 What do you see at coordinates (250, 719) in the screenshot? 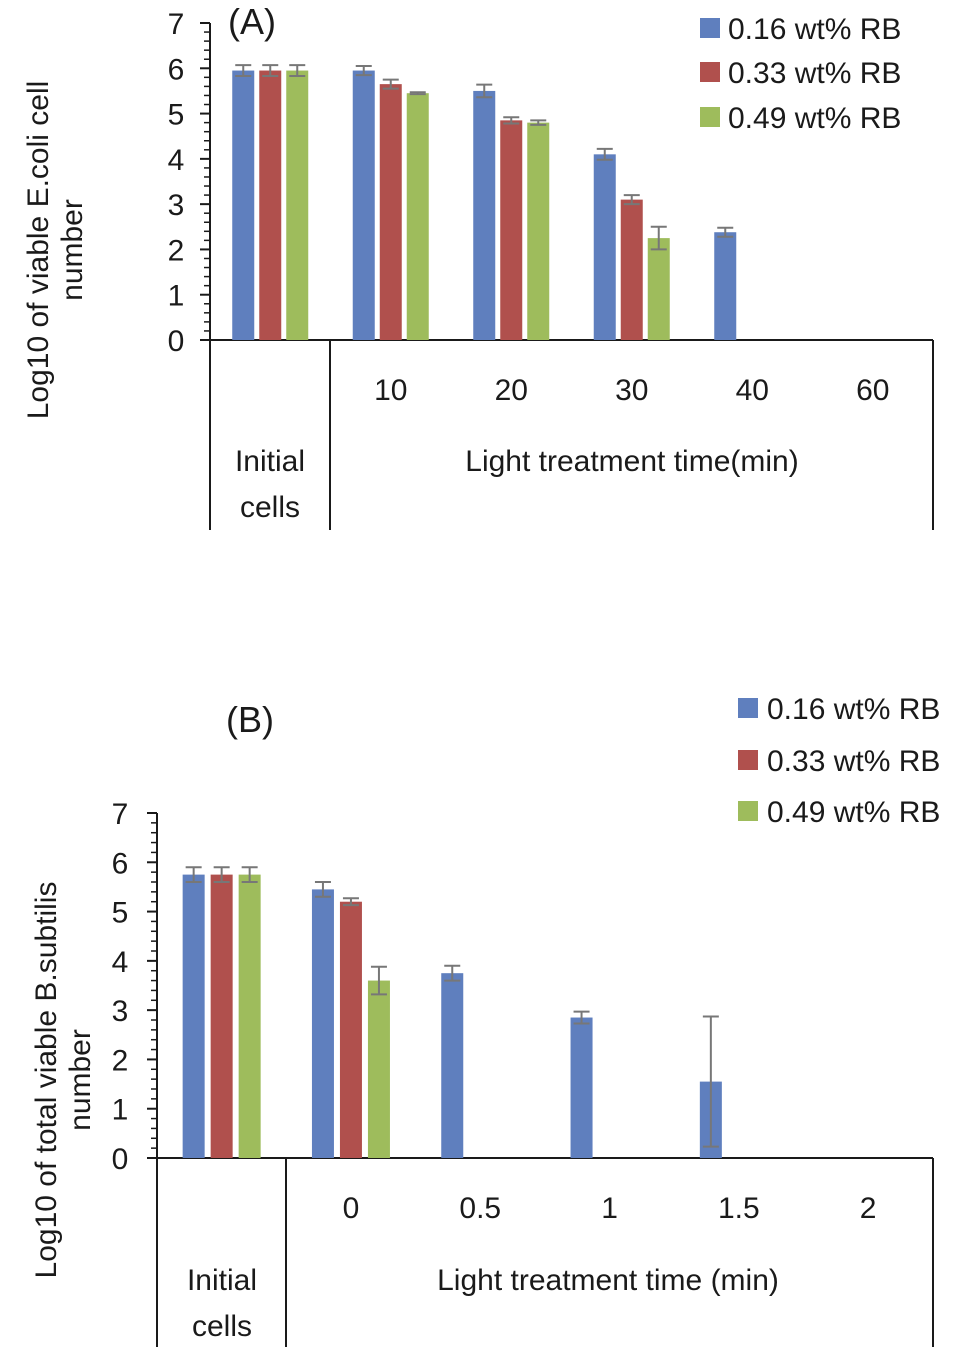
I see `panel-label: (B)` at bounding box center [250, 719].